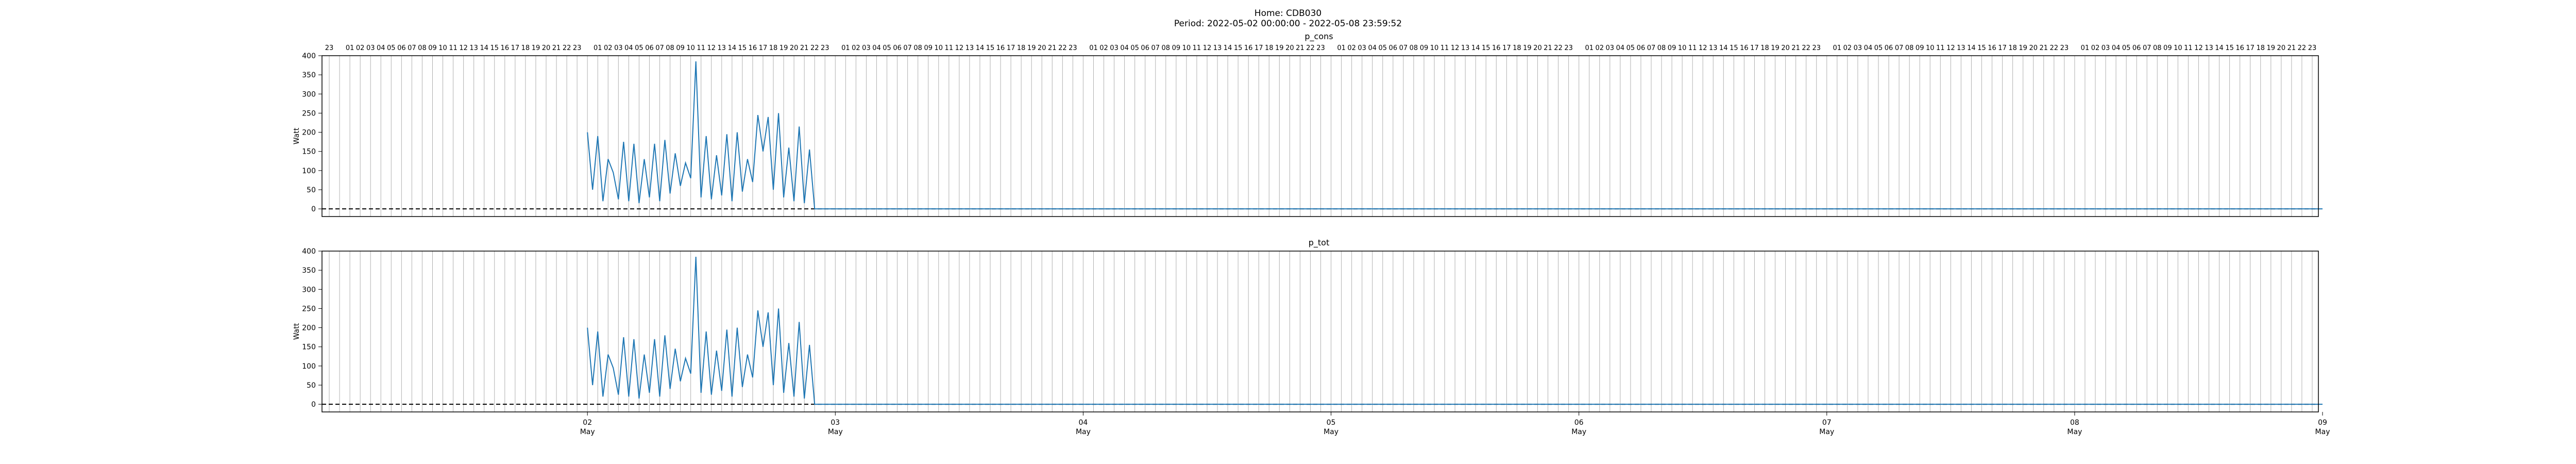 This screenshot has width=2576, height=464. What do you see at coordinates (2322, 423) in the screenshot?
I see `x-tick-day-label: 09` at bounding box center [2322, 423].